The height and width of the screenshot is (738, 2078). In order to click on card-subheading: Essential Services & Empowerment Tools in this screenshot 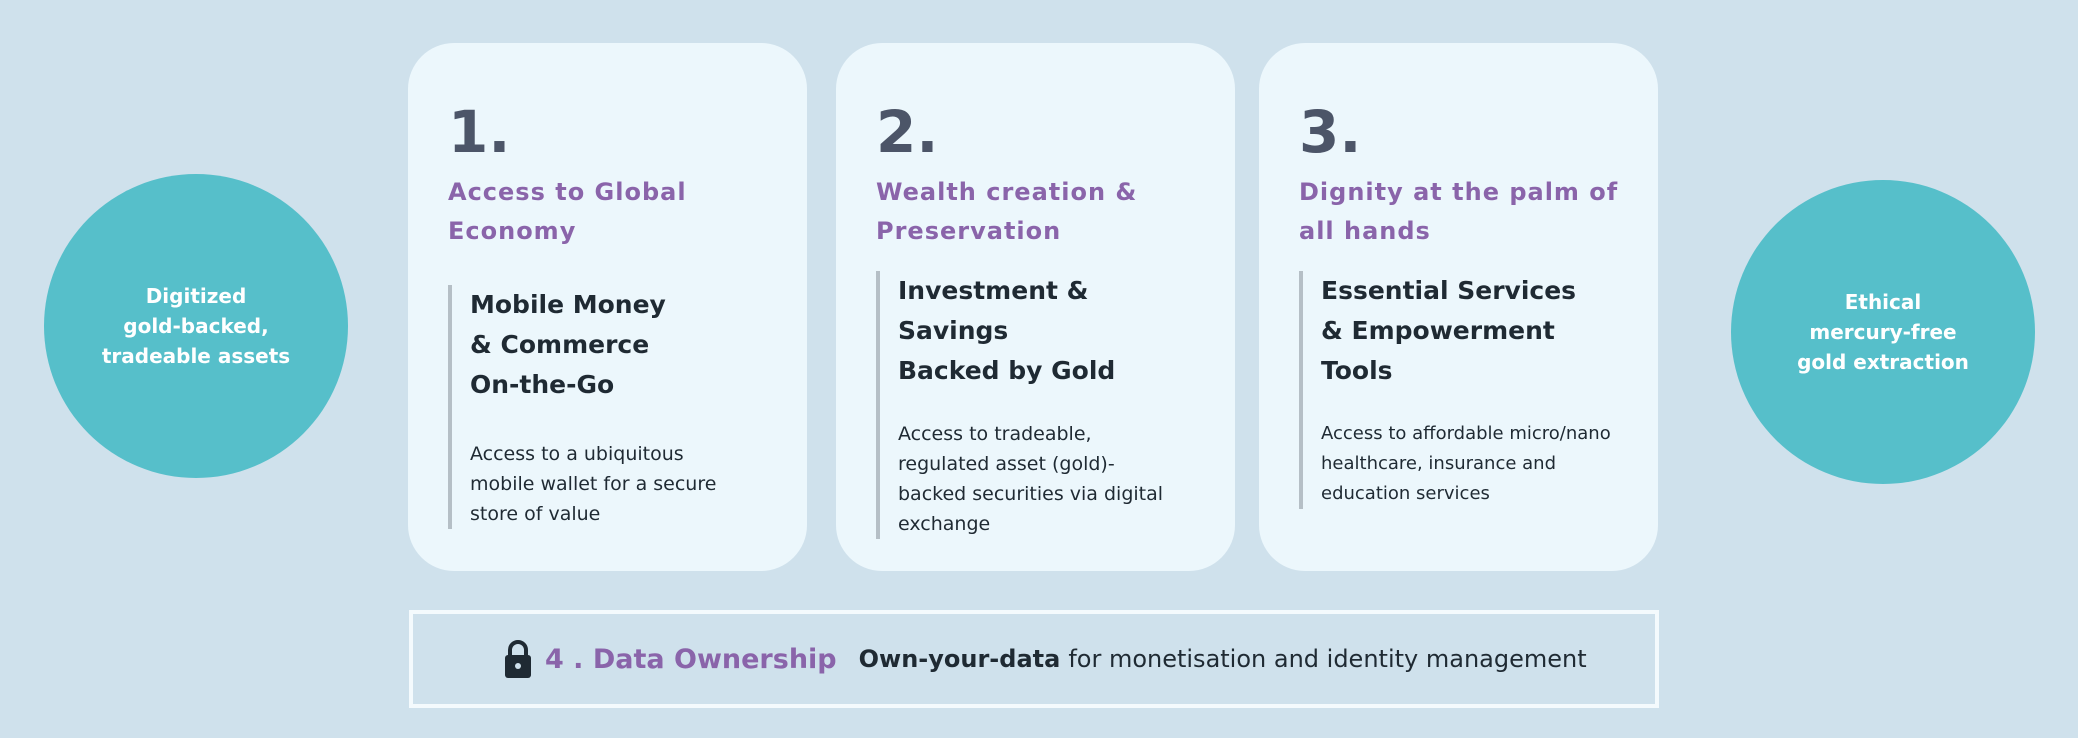, I will do `click(1474, 331)`.